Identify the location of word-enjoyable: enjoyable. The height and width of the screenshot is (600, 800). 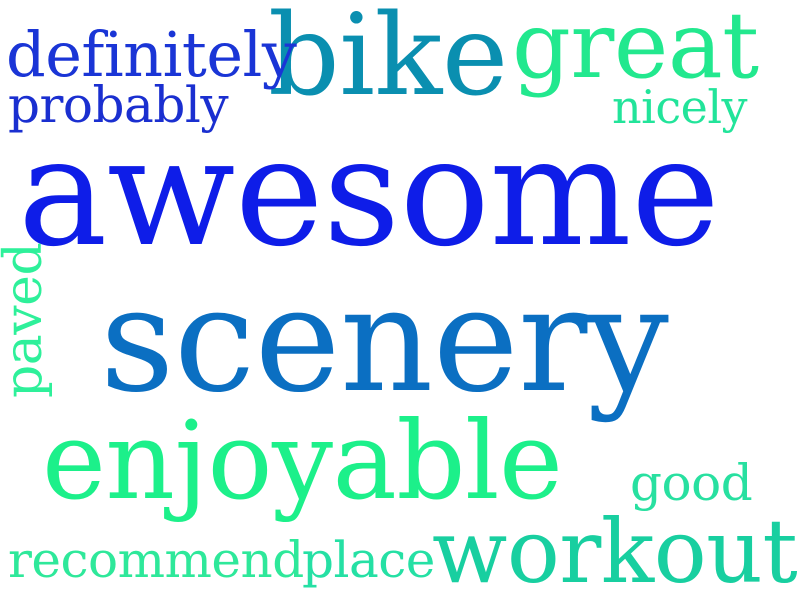
(302, 461).